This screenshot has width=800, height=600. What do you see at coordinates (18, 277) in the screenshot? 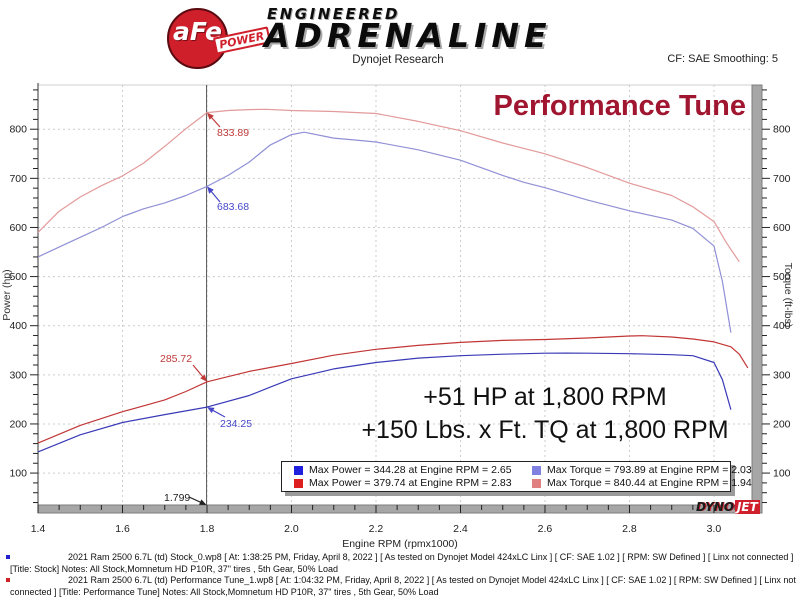
I see `left-tick-label: 500` at bounding box center [18, 277].